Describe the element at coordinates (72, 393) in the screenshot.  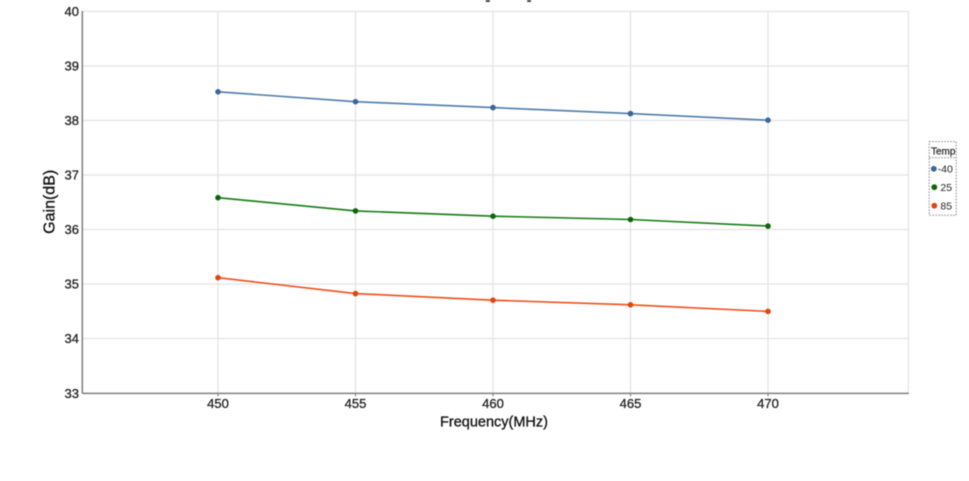
I see `svg-text: 33` at that location.